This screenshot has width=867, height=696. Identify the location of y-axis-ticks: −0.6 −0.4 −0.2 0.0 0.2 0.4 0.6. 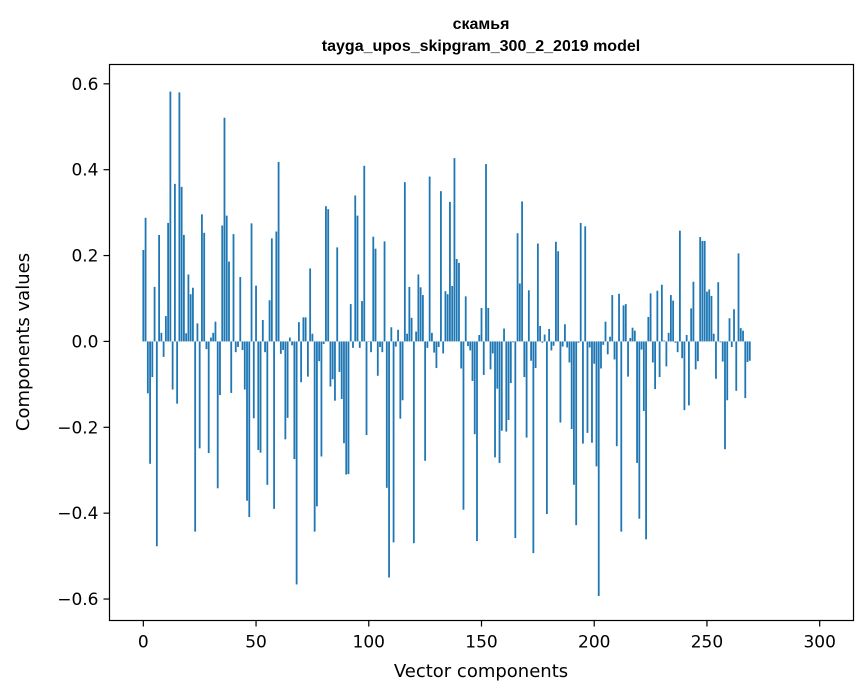
(83, 342).